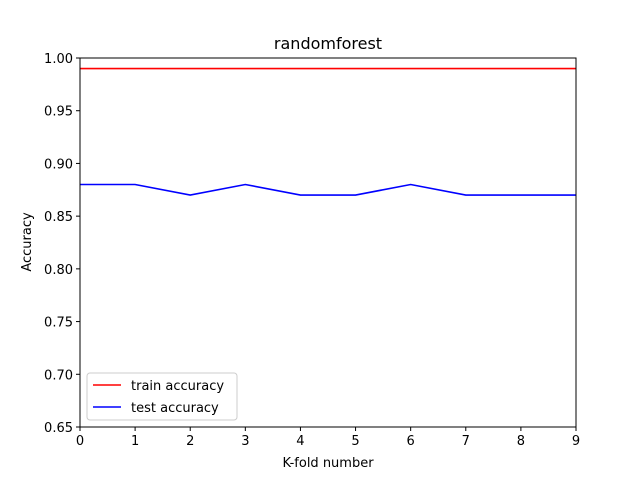  I want to click on y-tick-label: 0.95, so click(58, 112).